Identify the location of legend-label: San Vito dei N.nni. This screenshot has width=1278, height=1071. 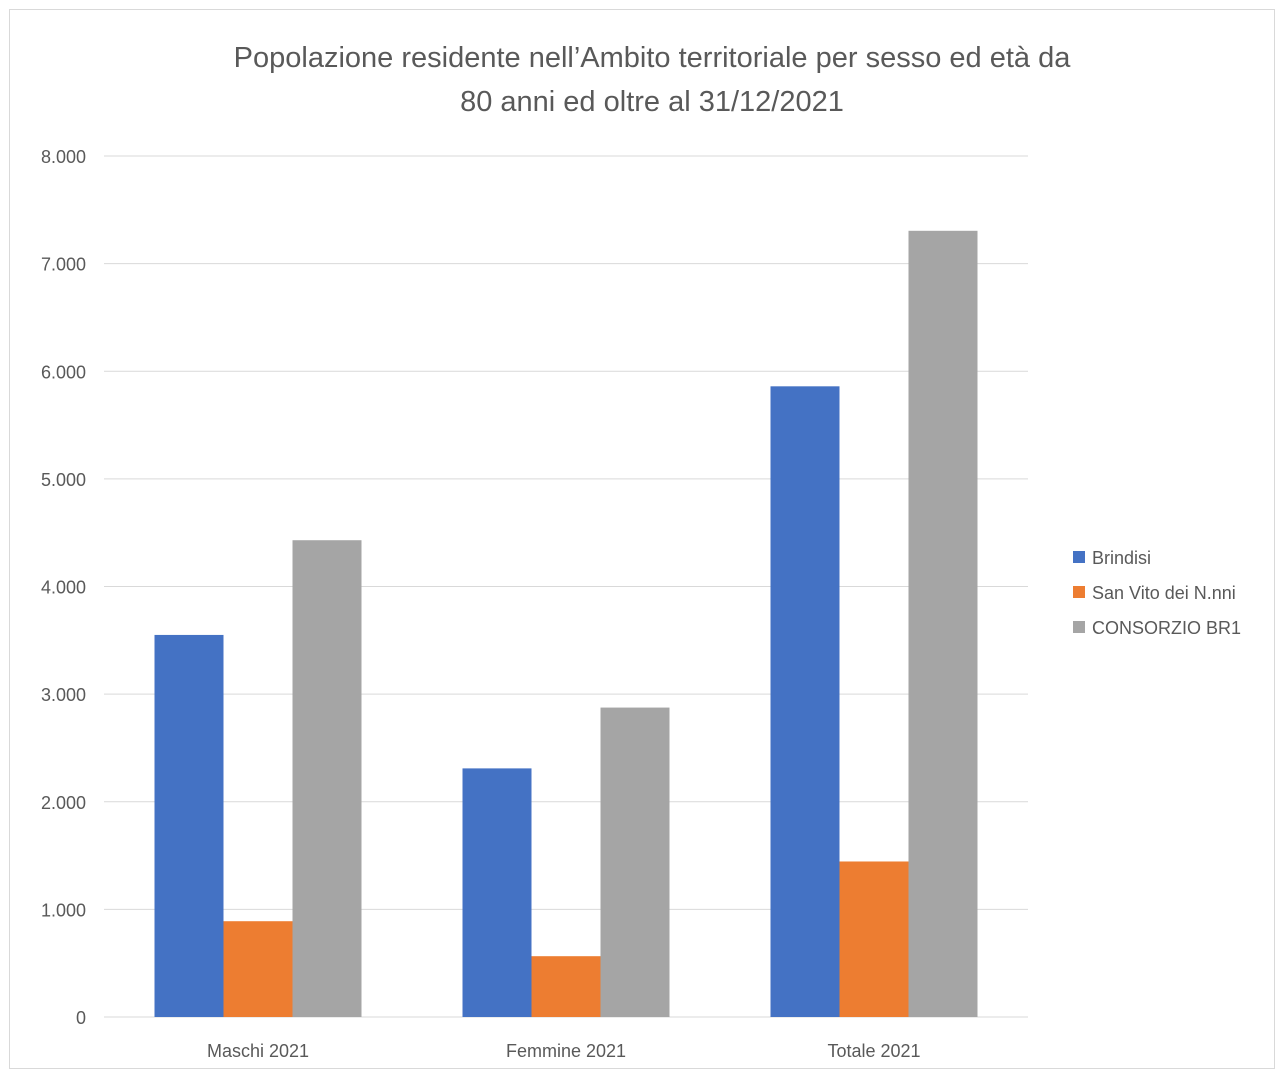
(1164, 593).